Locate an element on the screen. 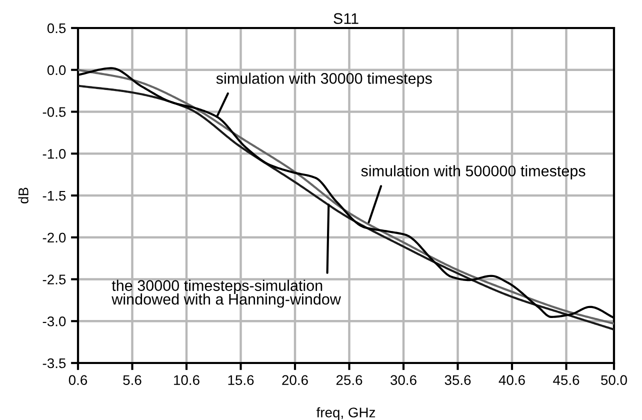  y-tick-label: -1.5 is located at coordinates (54, 195).